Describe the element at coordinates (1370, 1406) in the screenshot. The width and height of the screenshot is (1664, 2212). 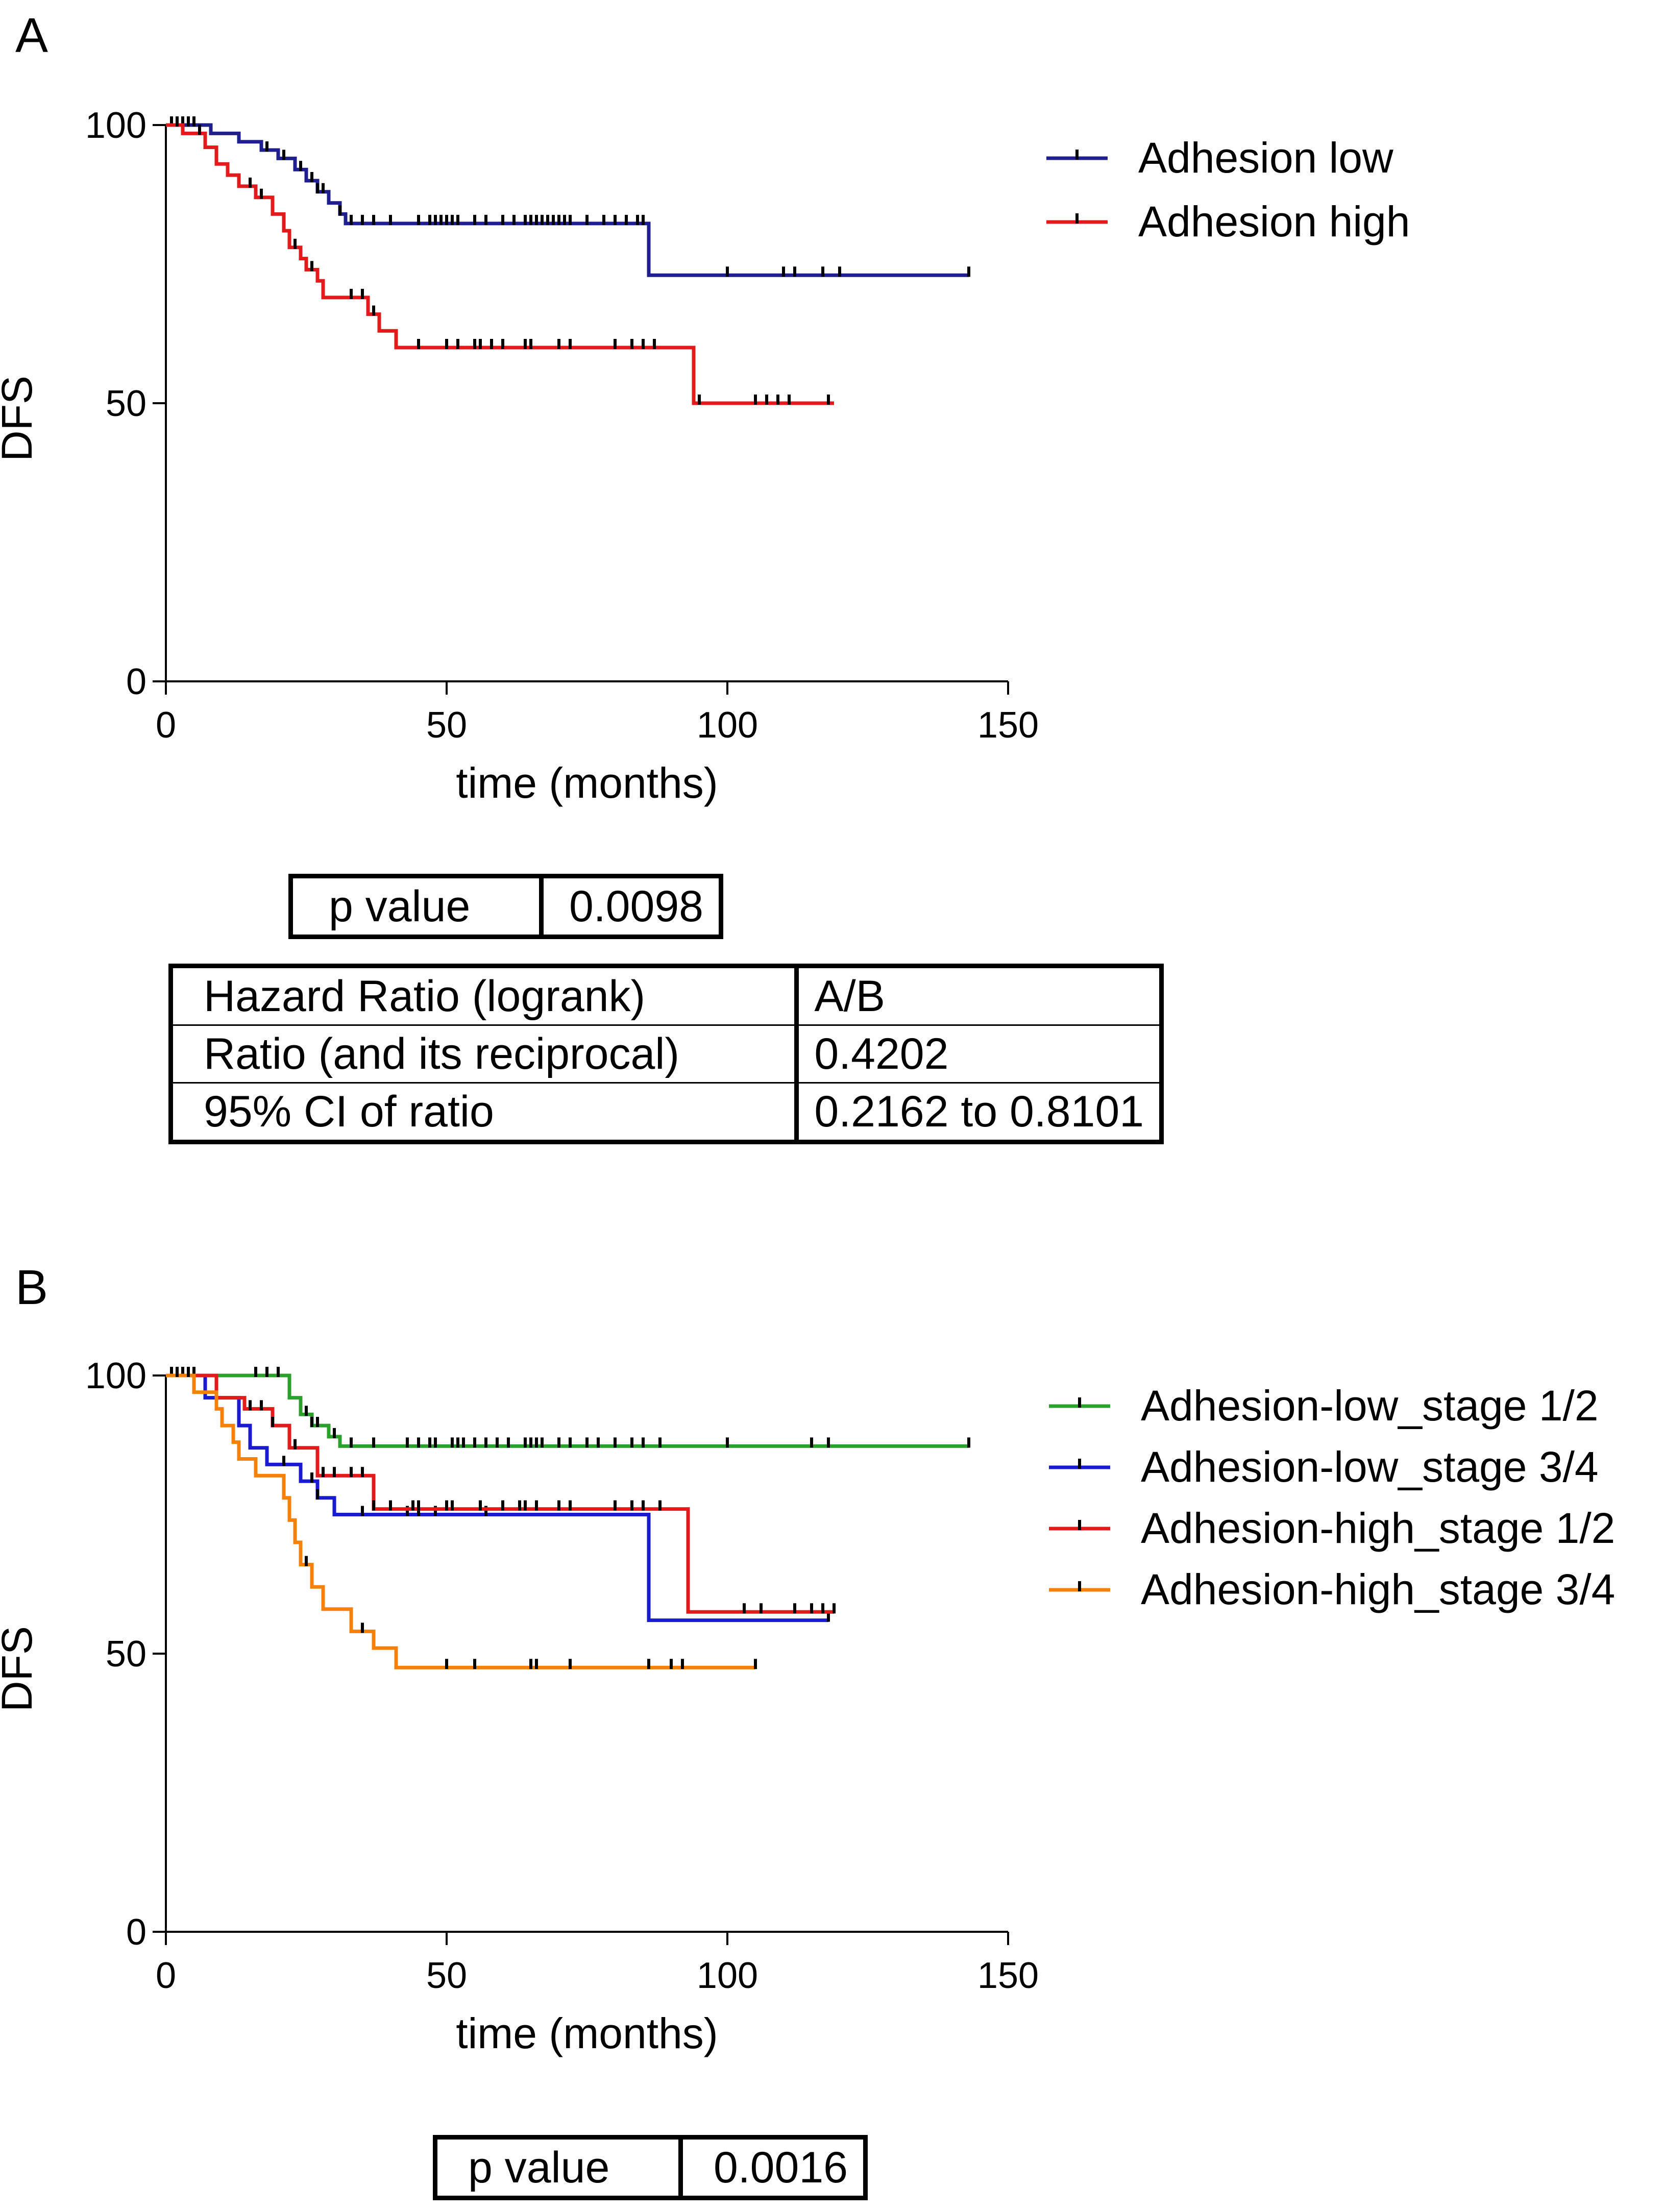
I see `legend-label: Adhesion-low_stage 1/2` at that location.